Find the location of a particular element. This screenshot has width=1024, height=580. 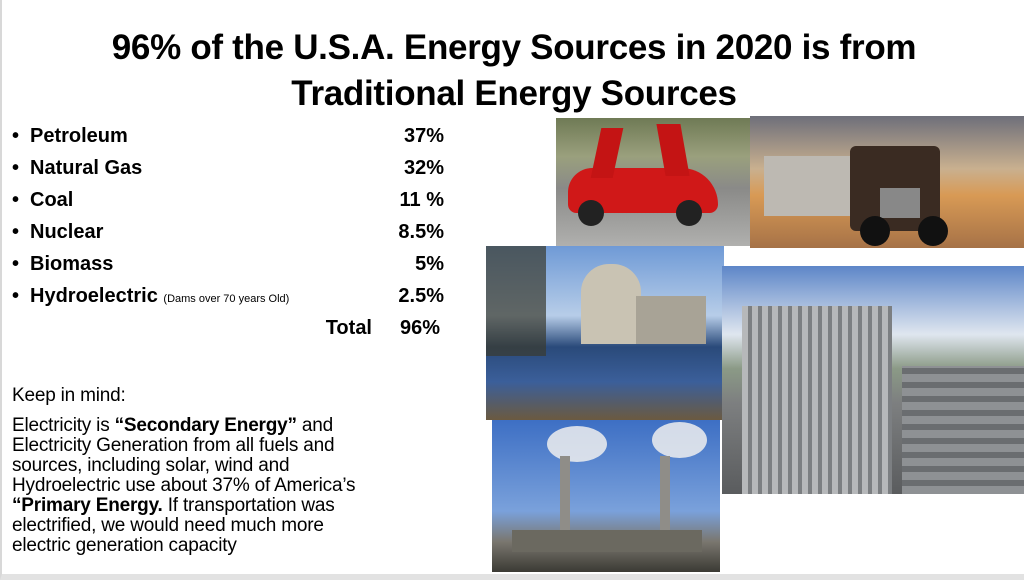

source-percent: 11 % is located at coordinates (421, 200).